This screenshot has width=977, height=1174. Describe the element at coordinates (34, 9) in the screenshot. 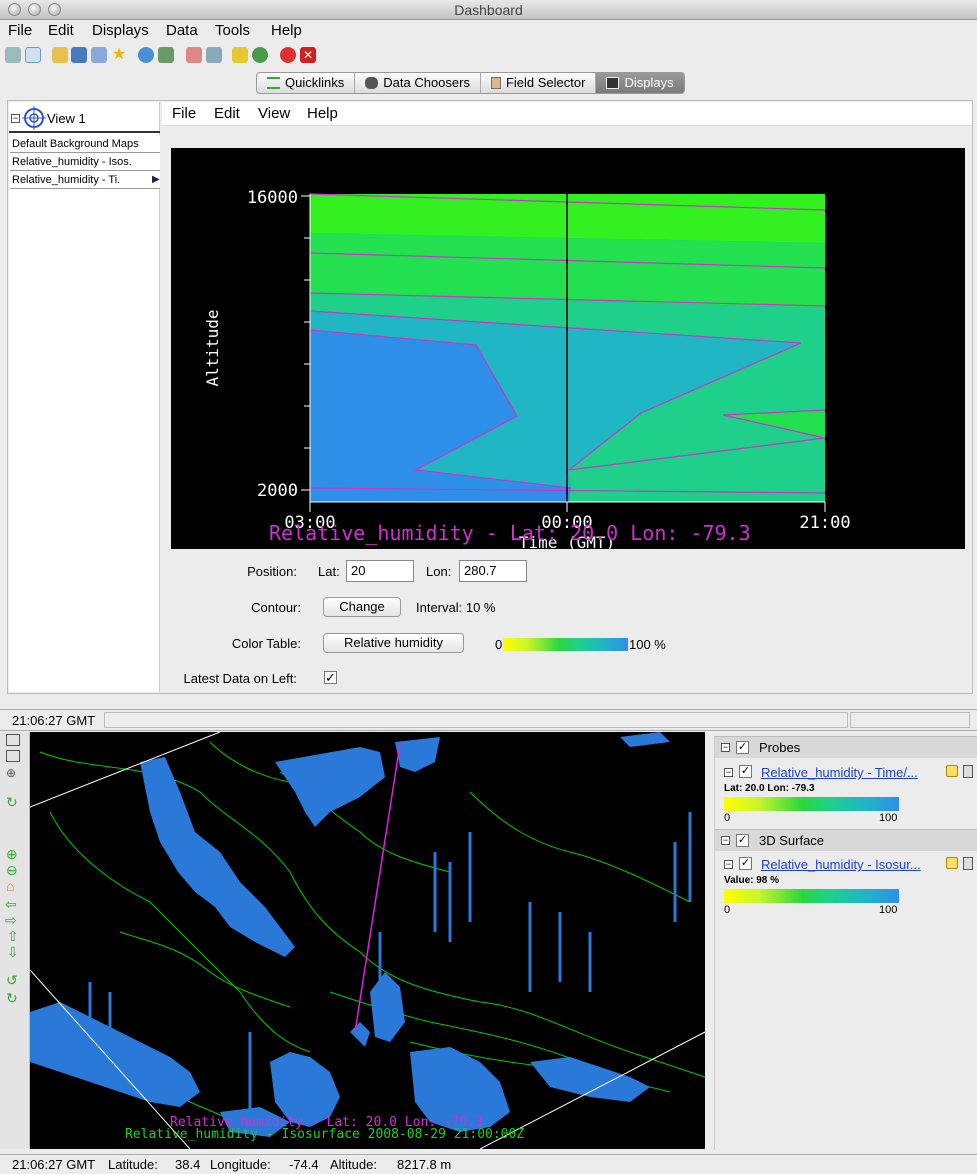

I see `minimize-window-button` at that location.